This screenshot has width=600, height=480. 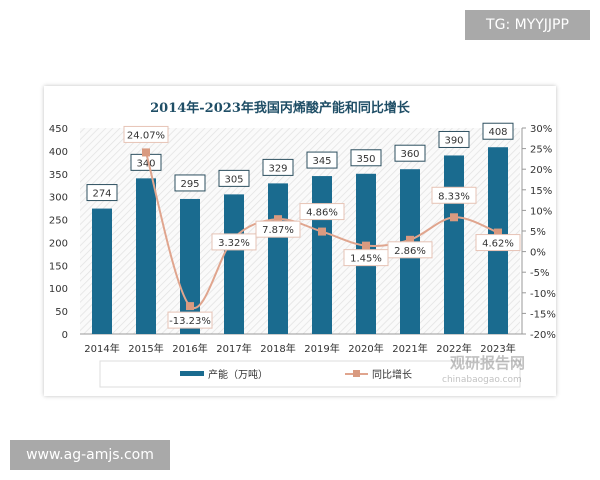 What do you see at coordinates (482, 380) in the screenshot?
I see `logo-url: chinabaogao.com` at bounding box center [482, 380].